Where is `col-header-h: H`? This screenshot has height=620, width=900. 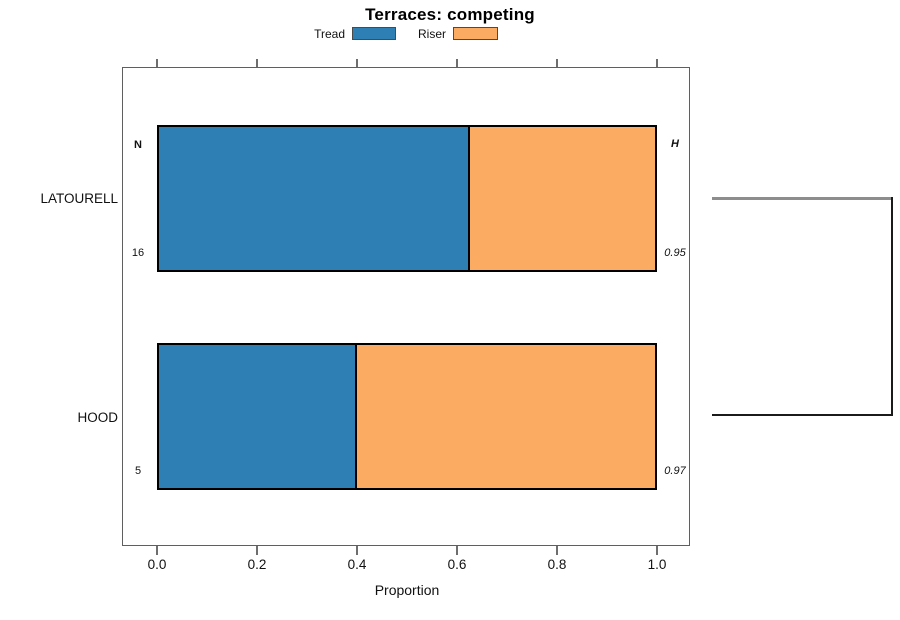
col-header-h: H is located at coordinates (675, 144).